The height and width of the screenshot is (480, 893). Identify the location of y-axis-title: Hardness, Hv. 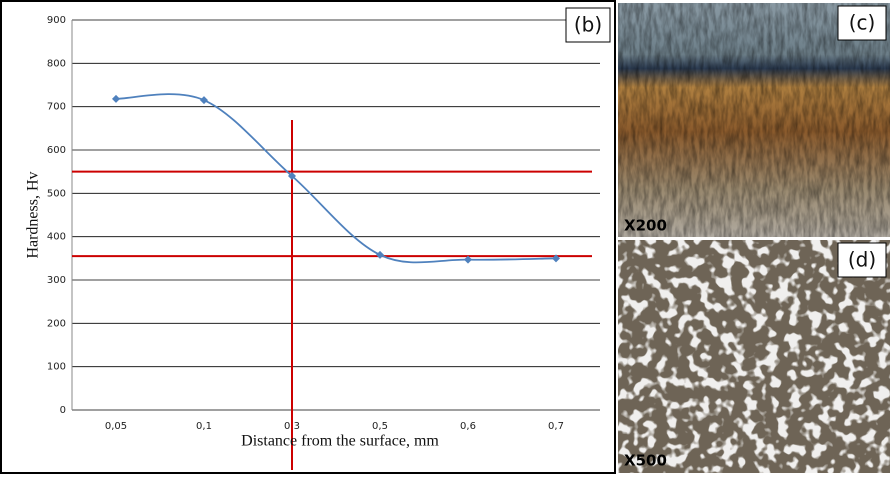
(33, 214).